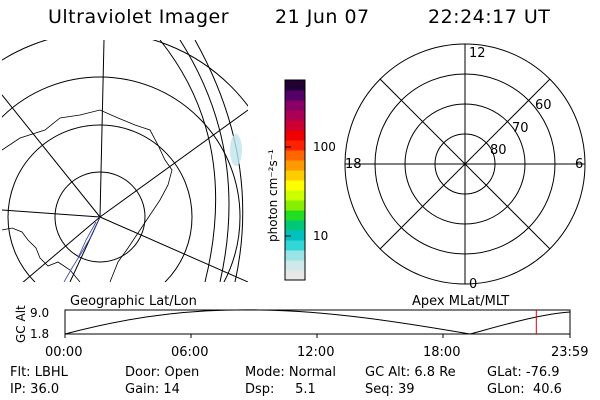 Image resolution: width=600 pixels, height=400 pixels. I want to click on x-tick-label: 23:59, so click(570, 352).